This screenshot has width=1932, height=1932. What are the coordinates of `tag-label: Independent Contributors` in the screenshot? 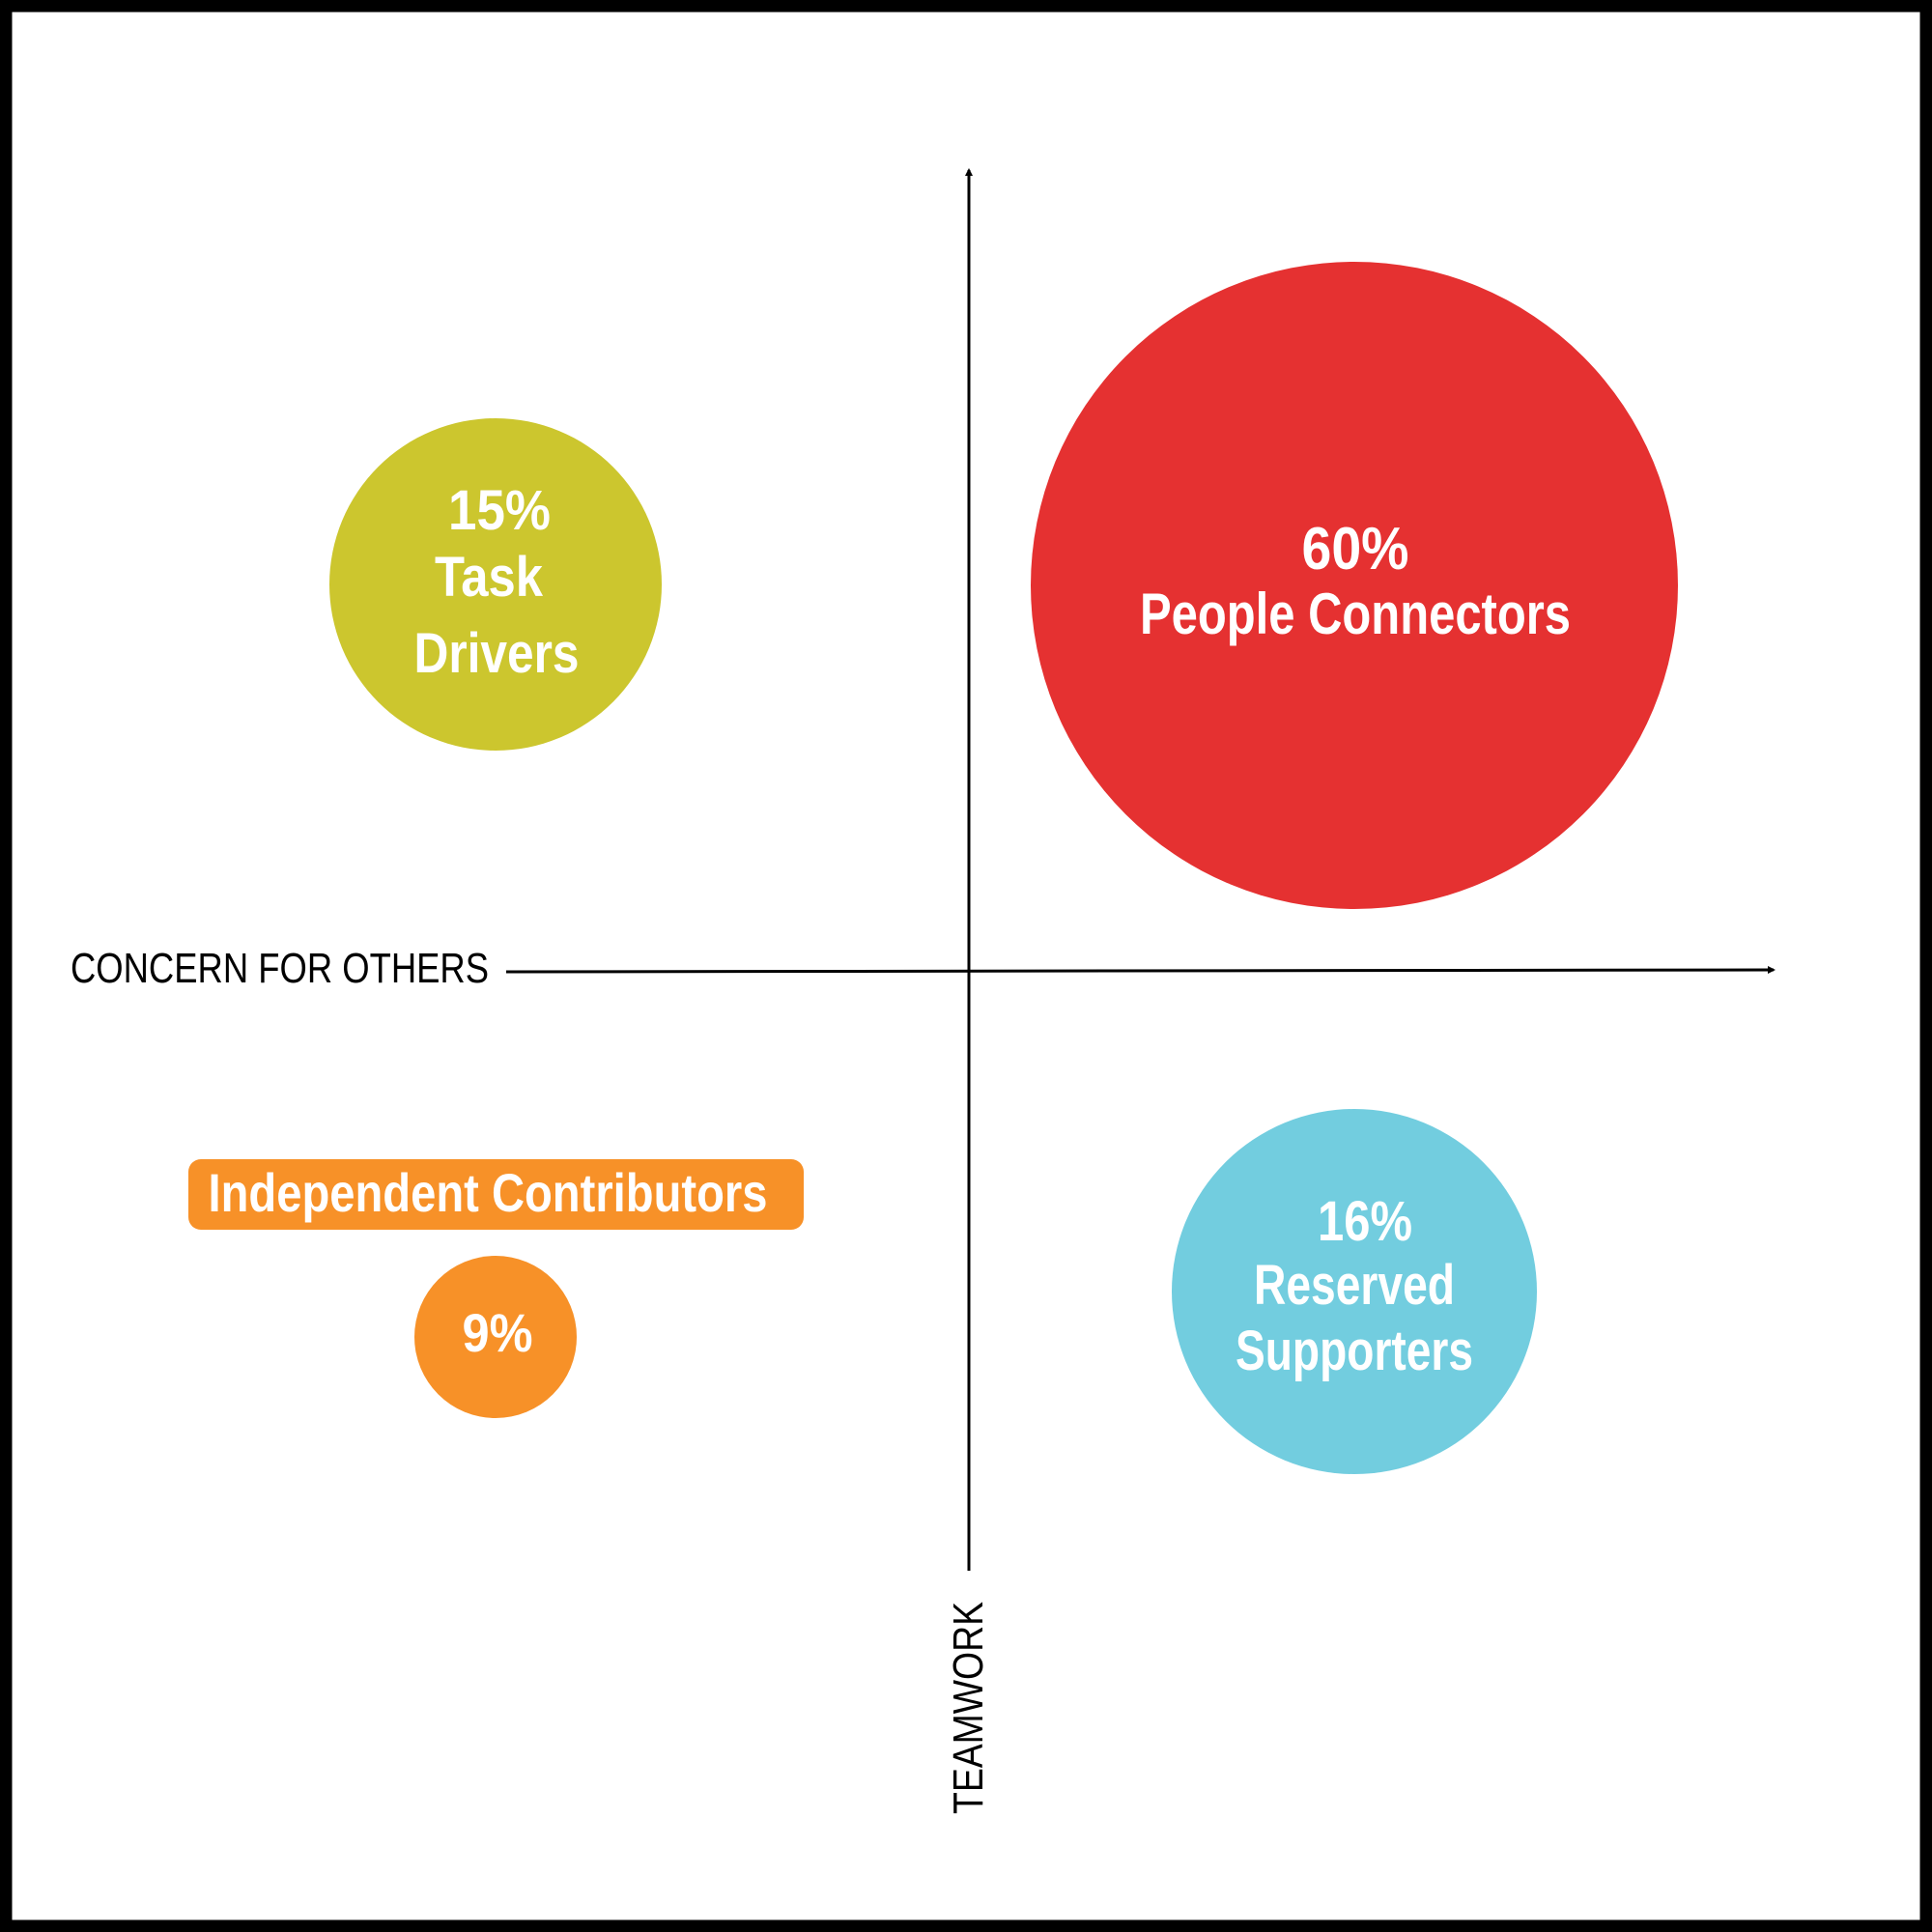 It's located at (488, 1192).